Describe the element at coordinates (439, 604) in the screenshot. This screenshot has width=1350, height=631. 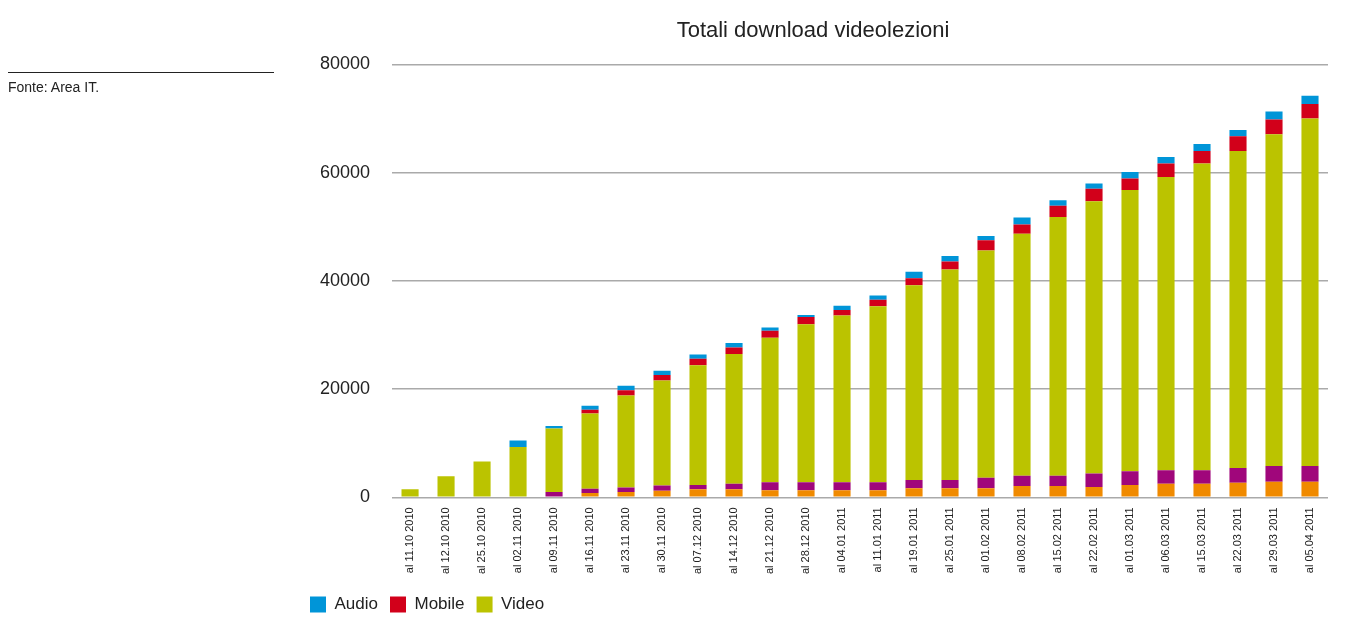
I see `legend-label: Mobile` at that location.